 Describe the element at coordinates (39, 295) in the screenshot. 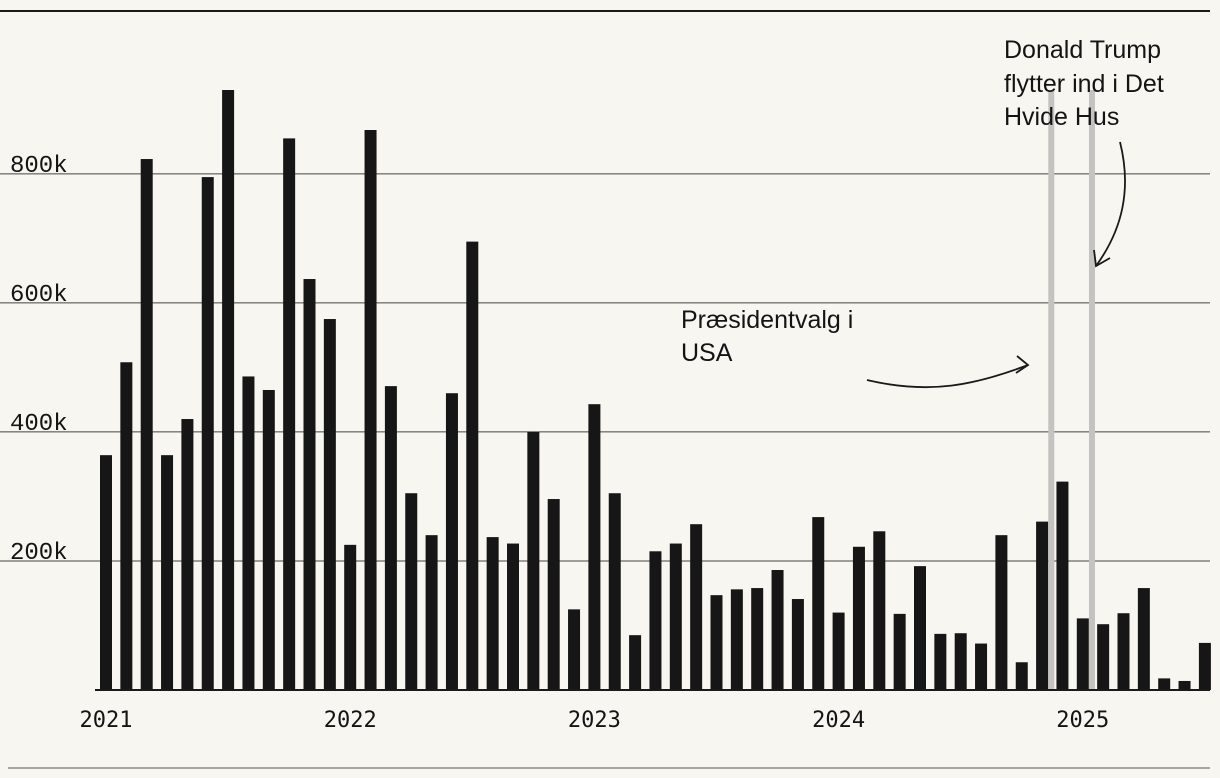

I see `y-tick-label: 600k` at that location.